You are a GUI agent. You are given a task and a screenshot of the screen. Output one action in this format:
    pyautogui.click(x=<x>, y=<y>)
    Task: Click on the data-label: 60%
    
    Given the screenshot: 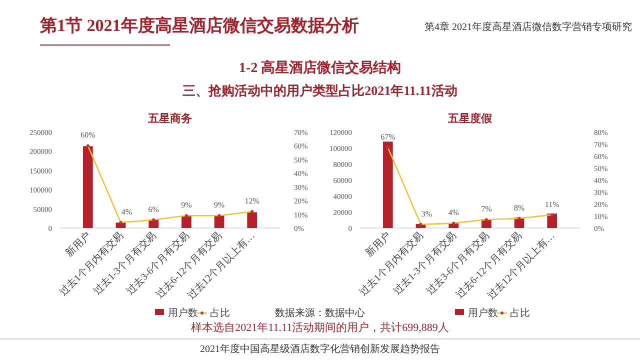 What is the action you would take?
    pyautogui.click(x=88, y=135)
    